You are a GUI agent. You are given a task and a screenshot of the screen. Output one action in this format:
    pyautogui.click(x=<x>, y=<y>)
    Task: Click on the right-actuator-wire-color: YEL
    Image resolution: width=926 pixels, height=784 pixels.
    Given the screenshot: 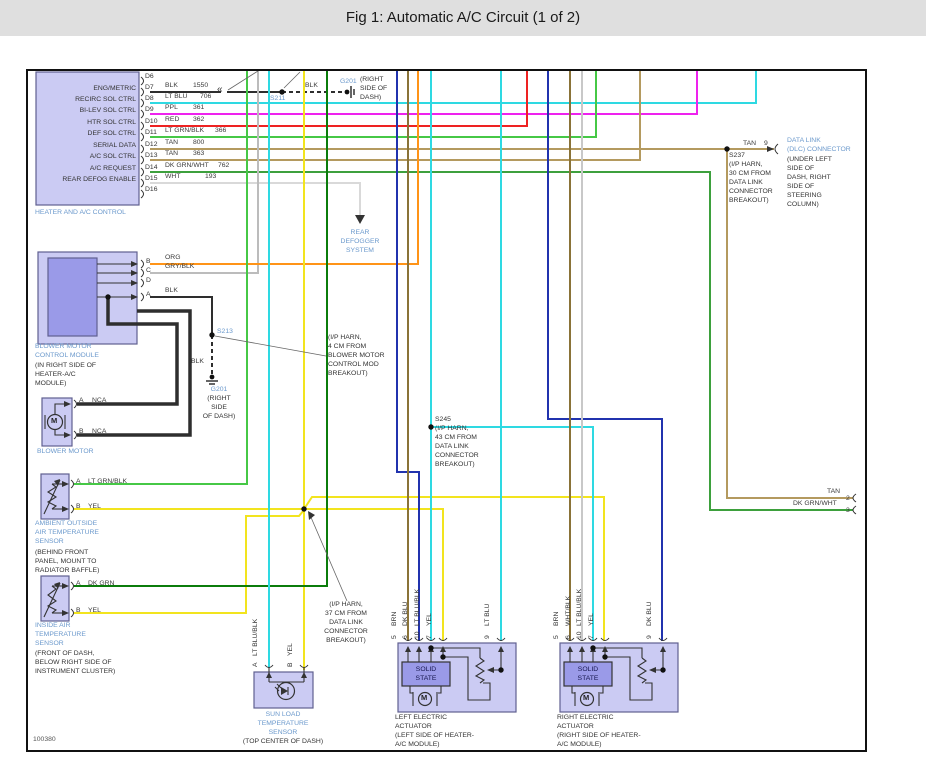 What is the action you would take?
    pyautogui.click(x=591, y=619)
    